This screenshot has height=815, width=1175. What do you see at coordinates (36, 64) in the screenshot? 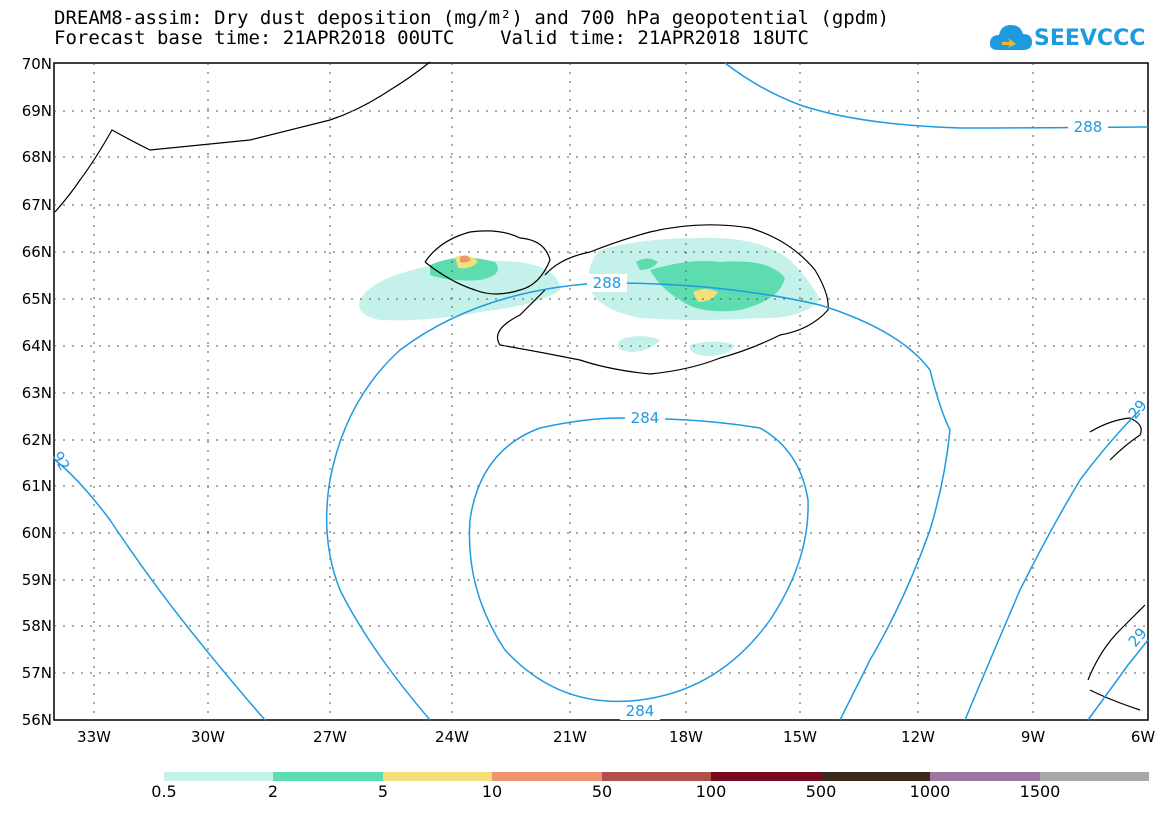
I see `lat-label: 70N` at bounding box center [36, 64].